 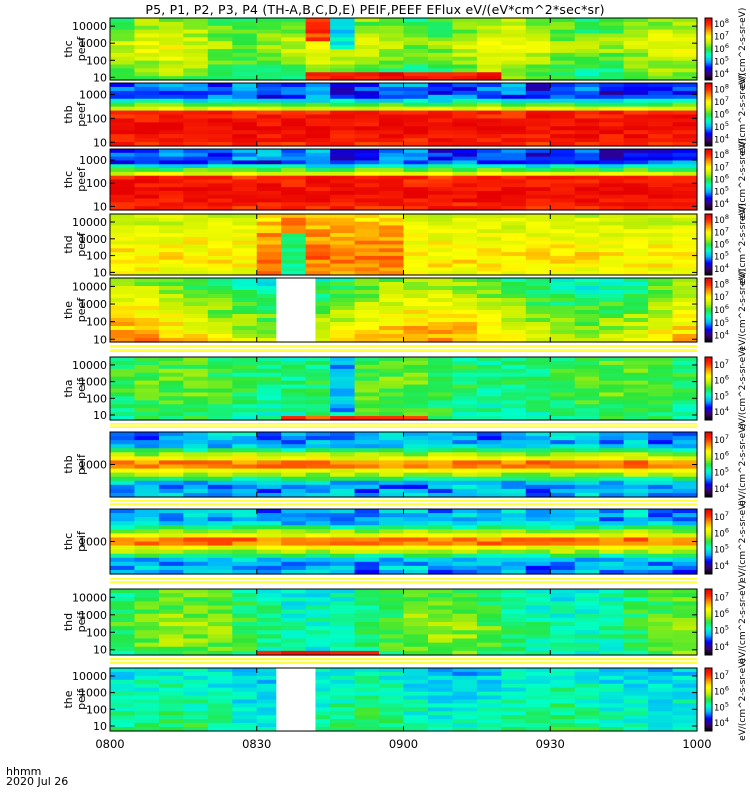 What do you see at coordinates (721, 472) in the screenshot?
I see `colorbar-tick-label: 10⁵` at bounding box center [721, 472].